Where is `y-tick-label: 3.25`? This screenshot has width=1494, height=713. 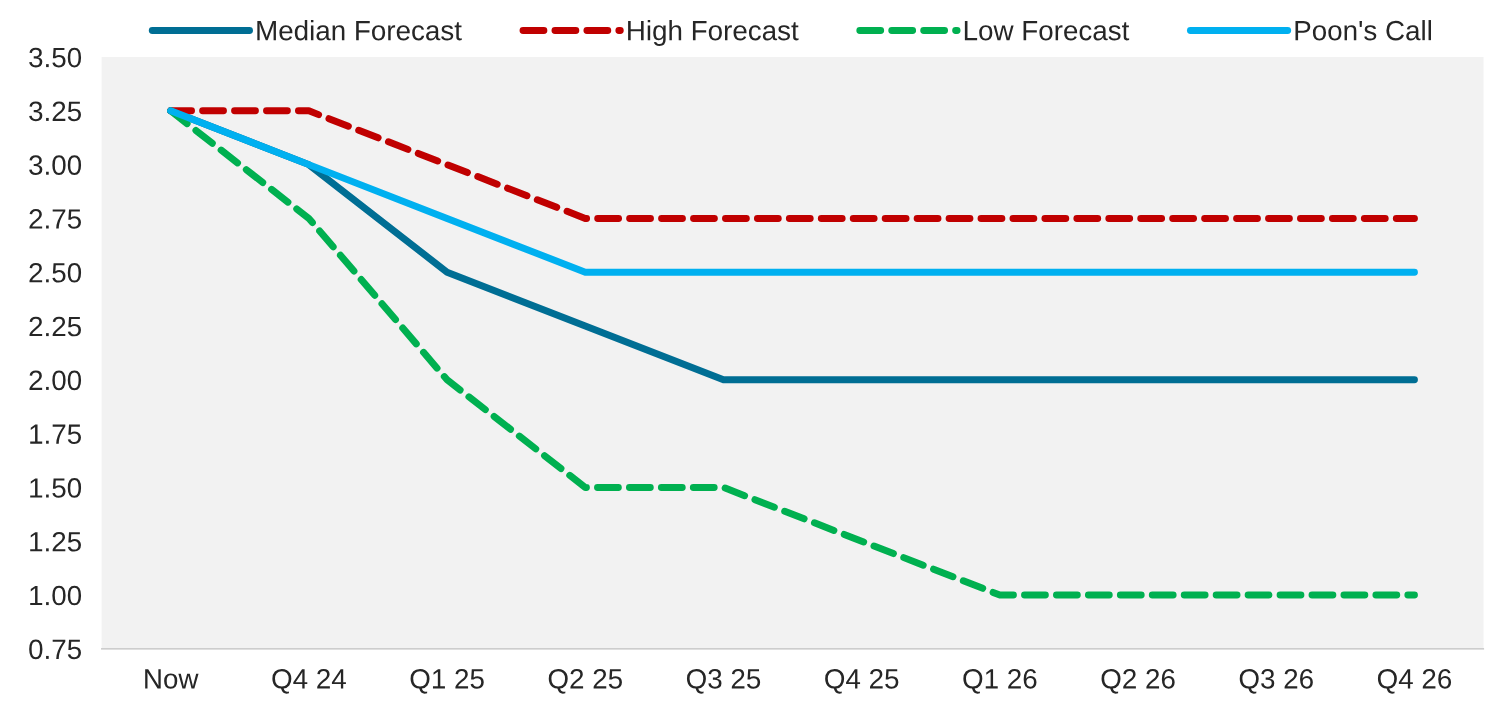 y-tick-label: 3.25 is located at coordinates (55, 111).